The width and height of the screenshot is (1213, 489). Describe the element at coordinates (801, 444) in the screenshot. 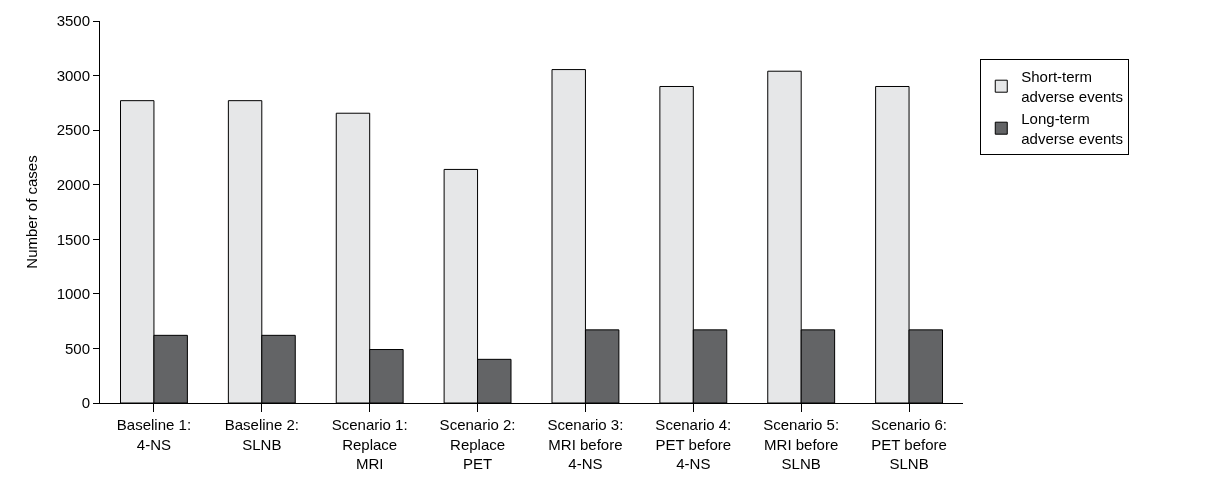

I see `x-tick-label: Scenario 5: MRI before SLNB` at that location.